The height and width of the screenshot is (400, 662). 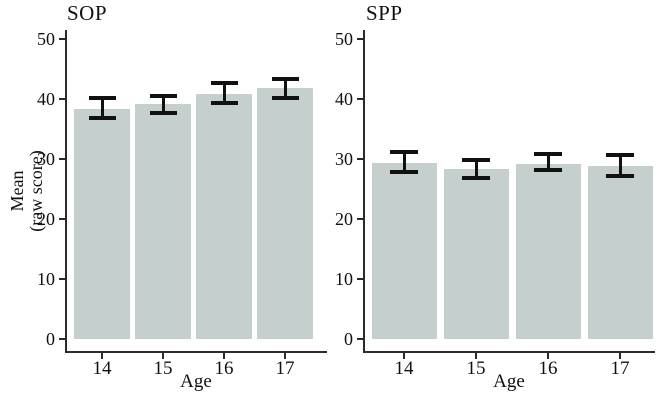 I want to click on sop-chart-title: SOP, so click(x=87, y=13).